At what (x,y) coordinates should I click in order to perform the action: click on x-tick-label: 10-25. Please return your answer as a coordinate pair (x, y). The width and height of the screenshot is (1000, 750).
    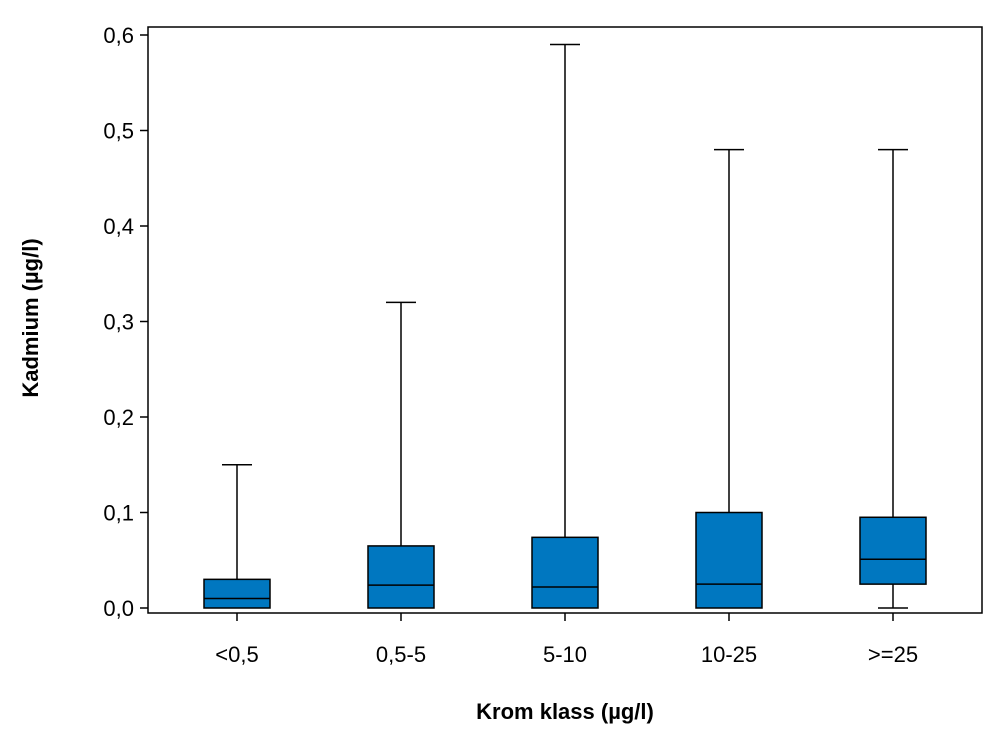
    Looking at the image, I should click on (729, 654).